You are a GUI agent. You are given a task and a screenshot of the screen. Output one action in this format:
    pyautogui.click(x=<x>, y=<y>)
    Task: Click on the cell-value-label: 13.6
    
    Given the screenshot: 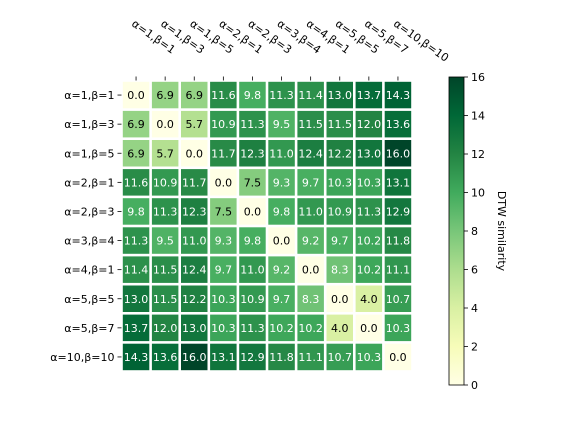 What is the action you would take?
    pyautogui.click(x=165, y=357)
    